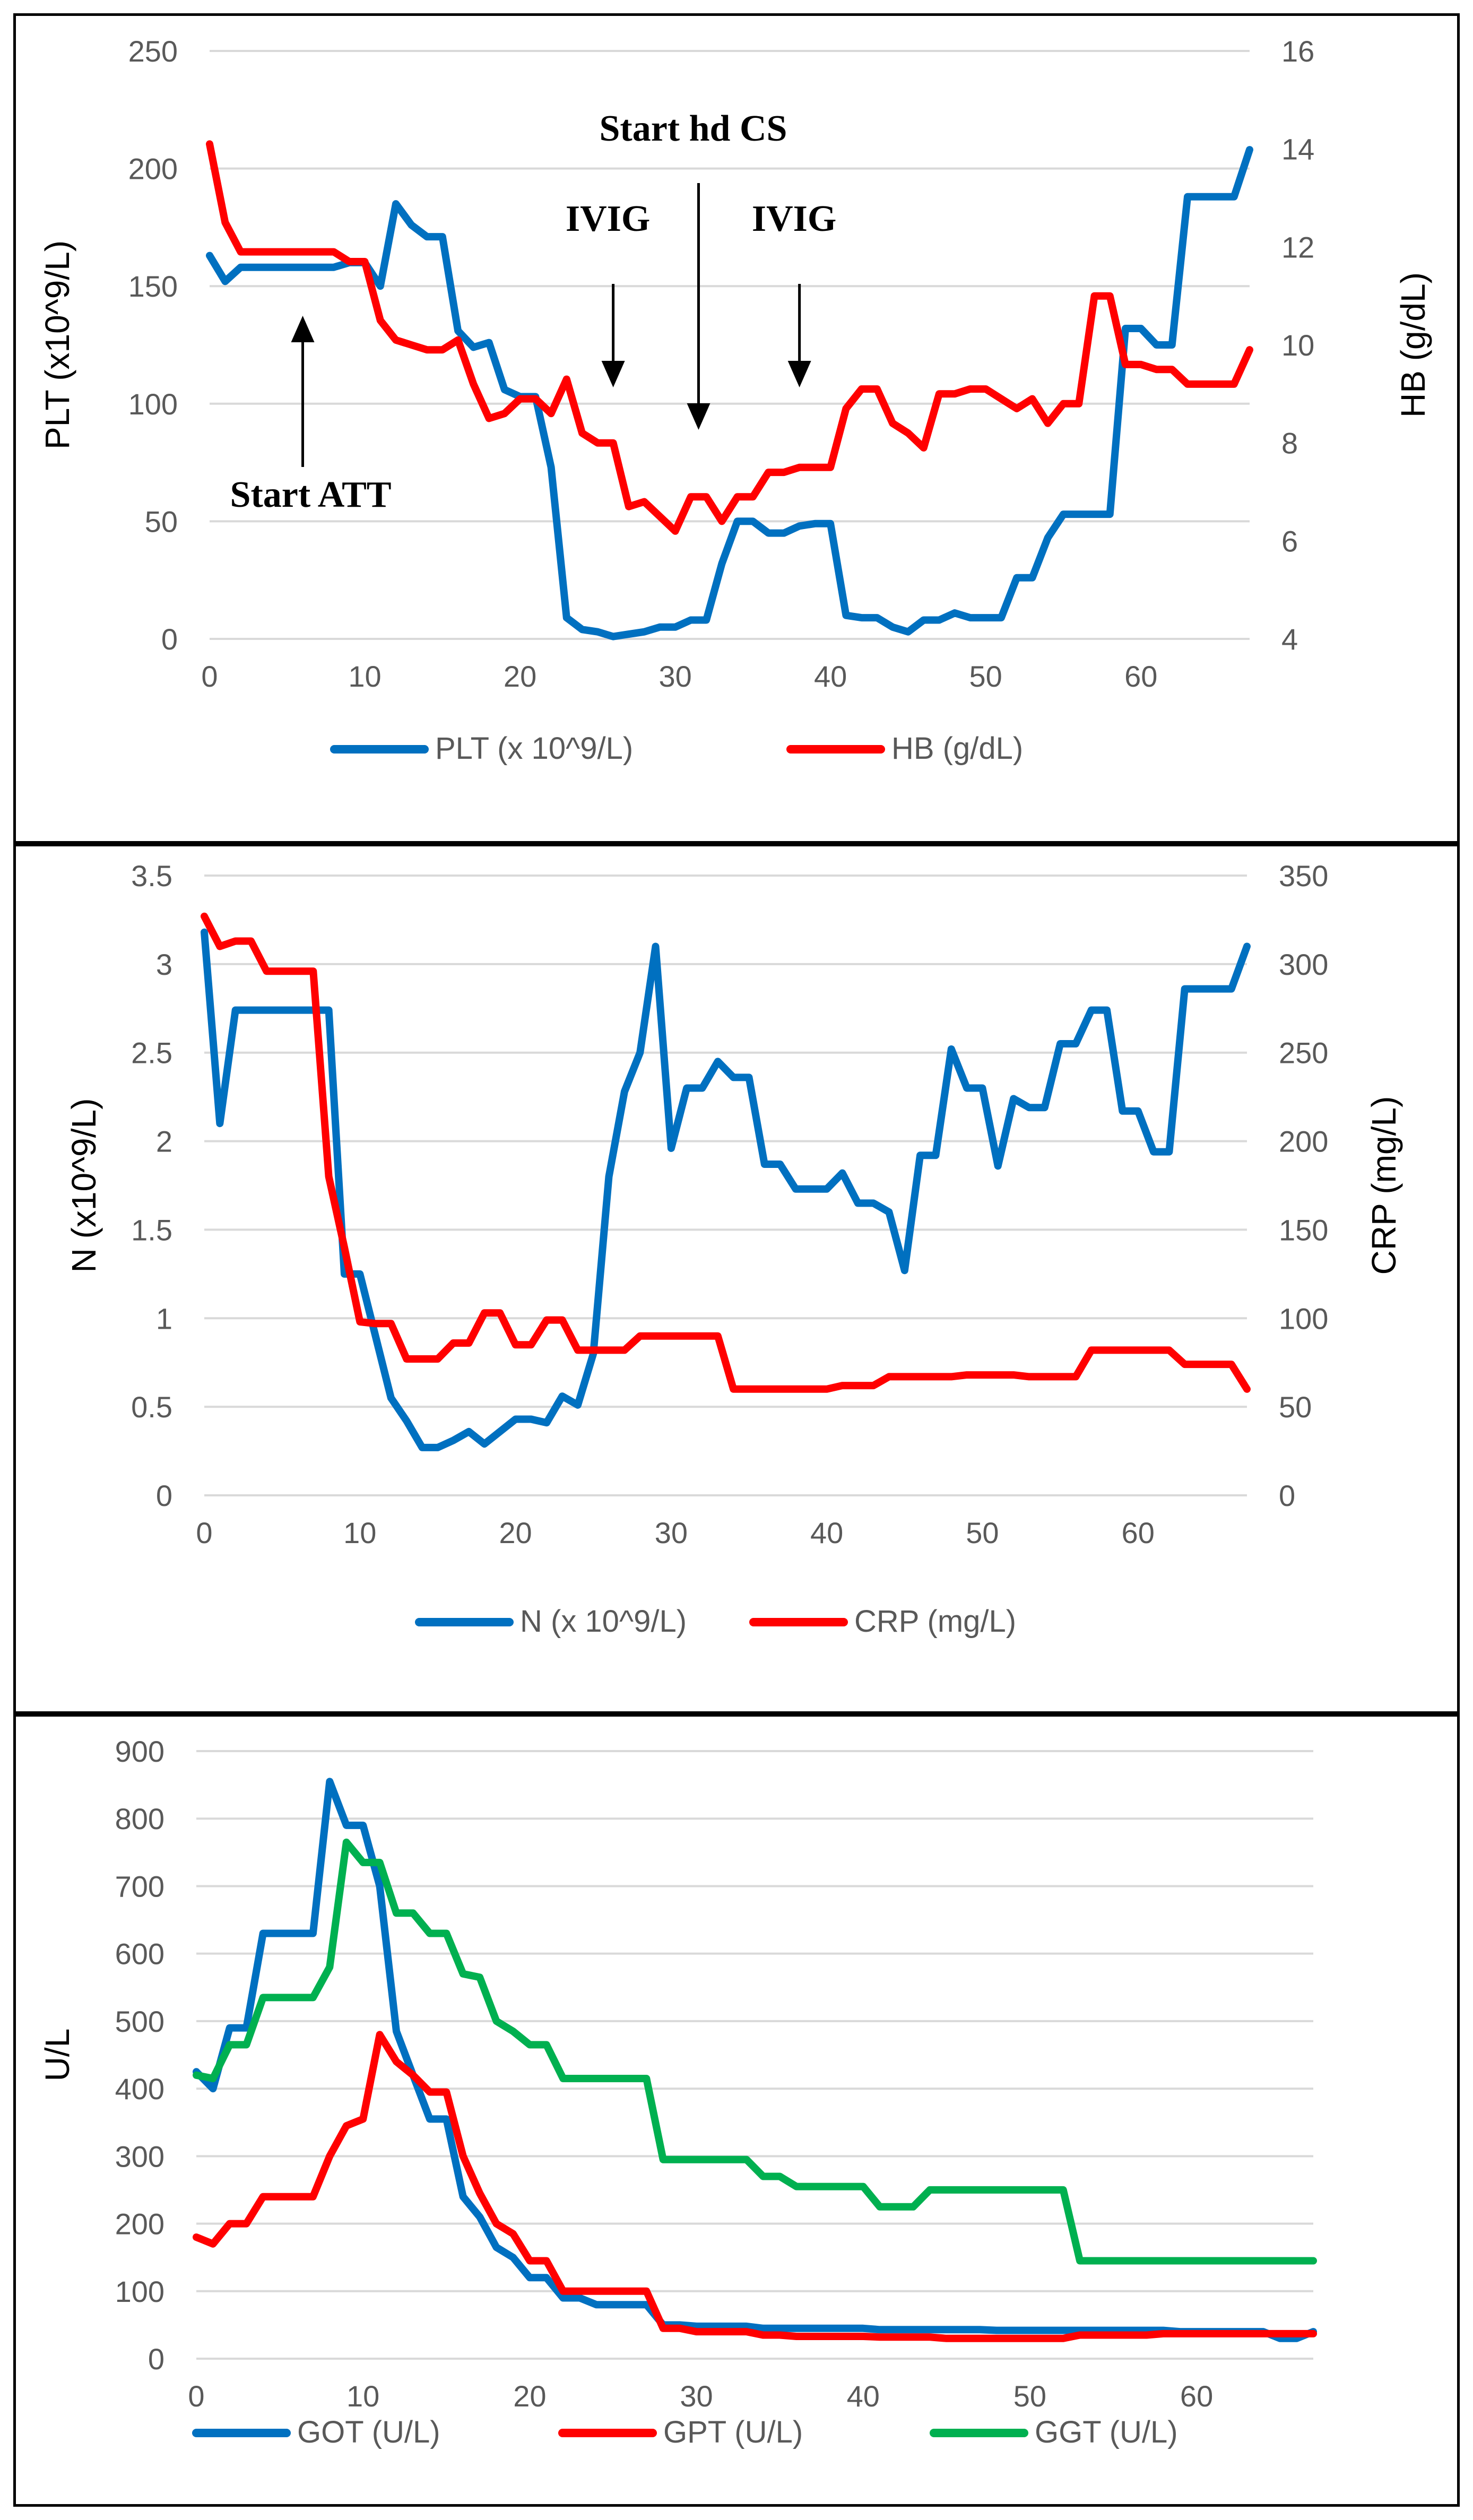  What do you see at coordinates (161, 521) in the screenshot?
I see `y-tick-label: 50` at bounding box center [161, 521].